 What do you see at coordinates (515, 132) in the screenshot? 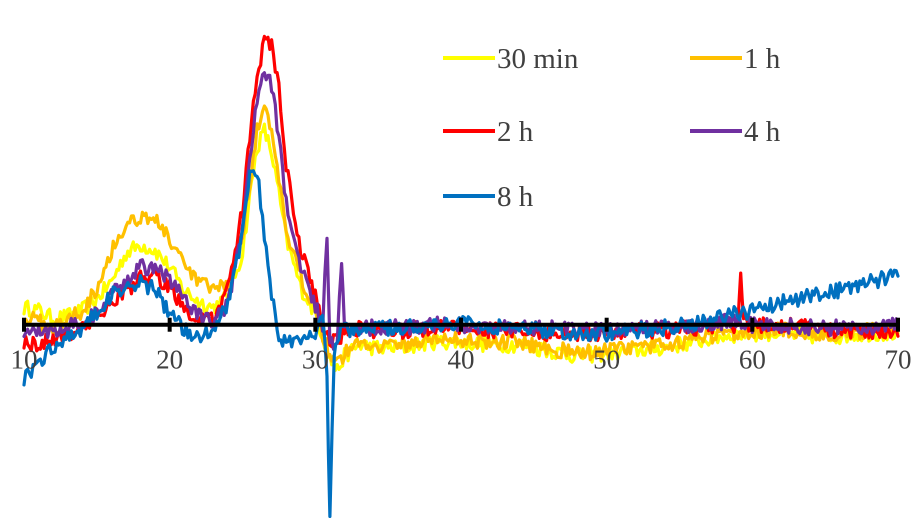
I see `legend-label: 2 h` at bounding box center [515, 132].